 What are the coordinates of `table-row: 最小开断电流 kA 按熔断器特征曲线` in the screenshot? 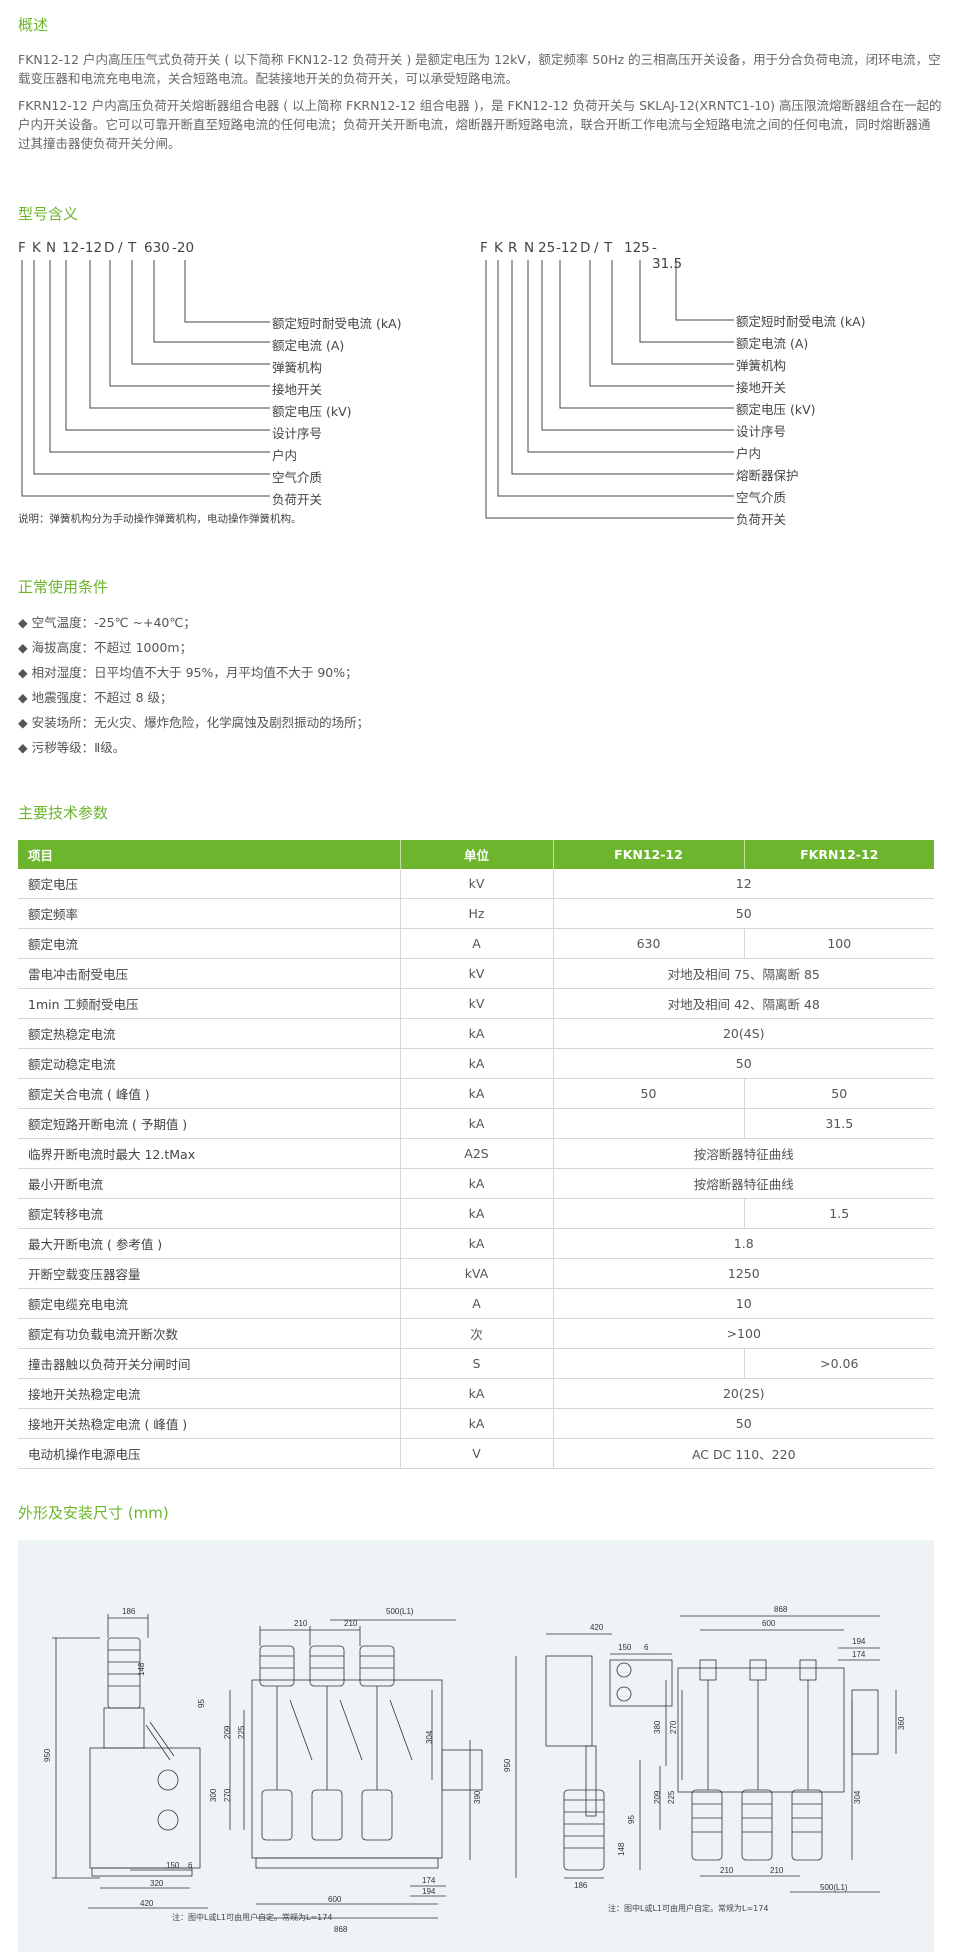 It's located at (476, 1183).